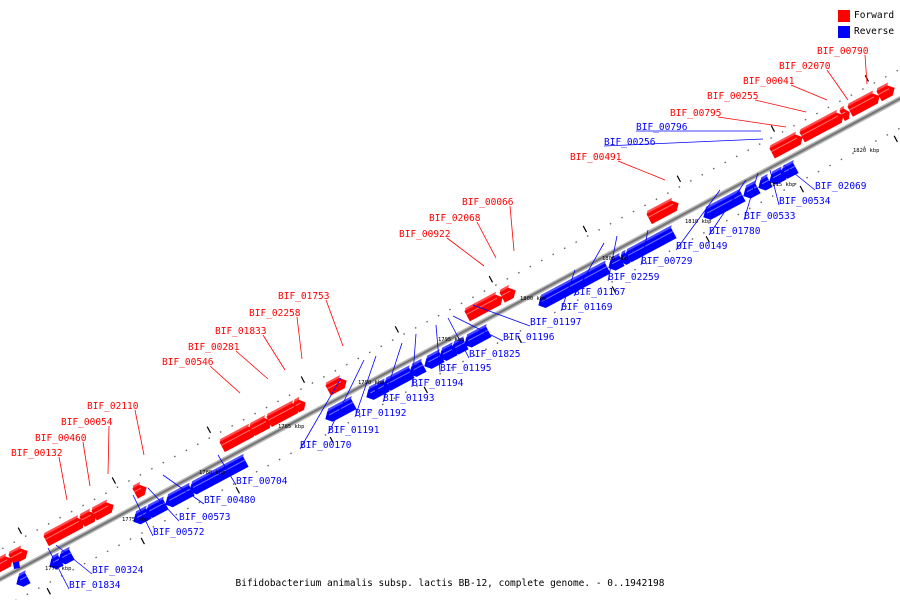  I want to click on gene-label: BIF_00066, so click(488, 202).